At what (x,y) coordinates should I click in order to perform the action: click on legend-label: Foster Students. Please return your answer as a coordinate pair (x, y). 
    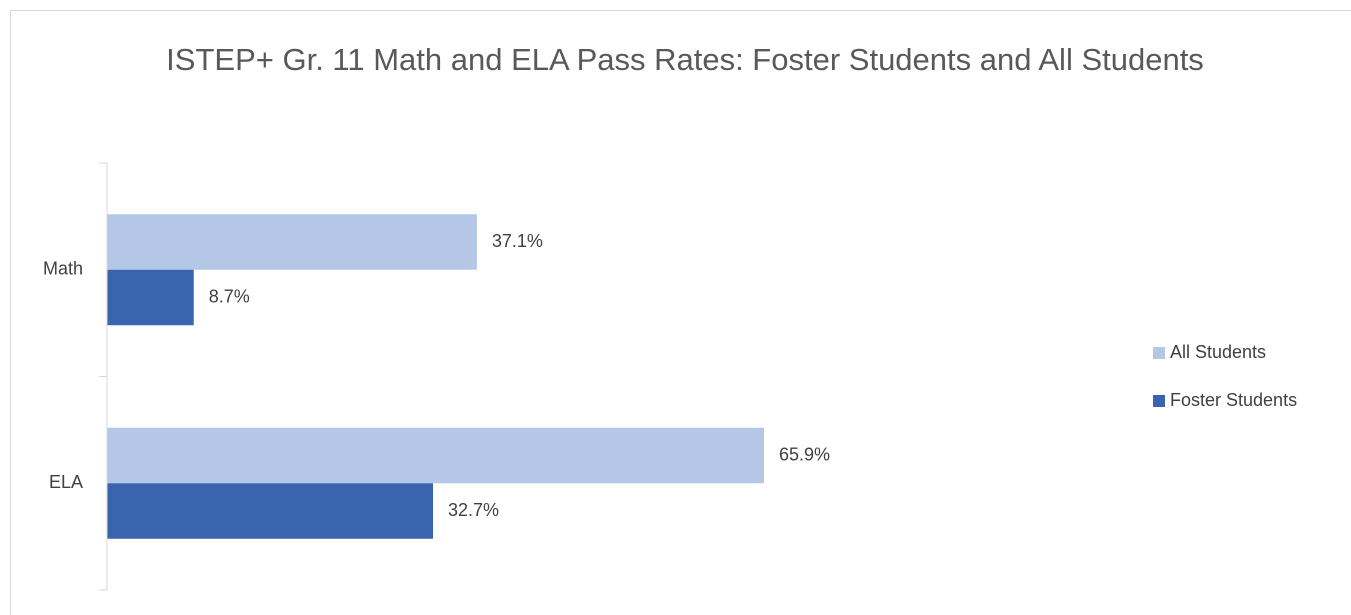
    Looking at the image, I should click on (1233, 400).